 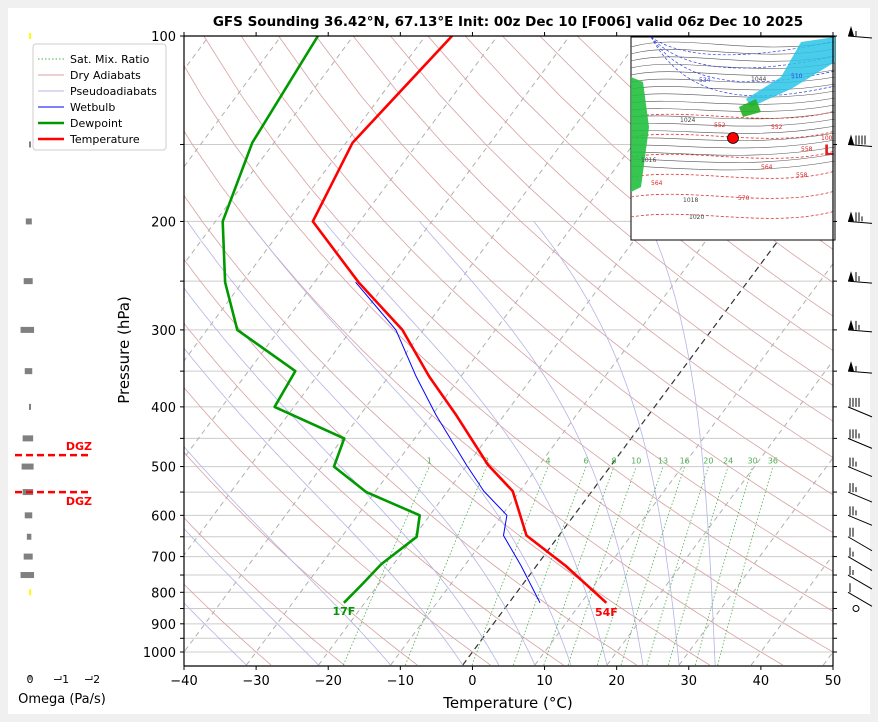 What do you see at coordinates (744, 198) in the screenshot?
I see `inset-contour-label: 570` at bounding box center [744, 198].